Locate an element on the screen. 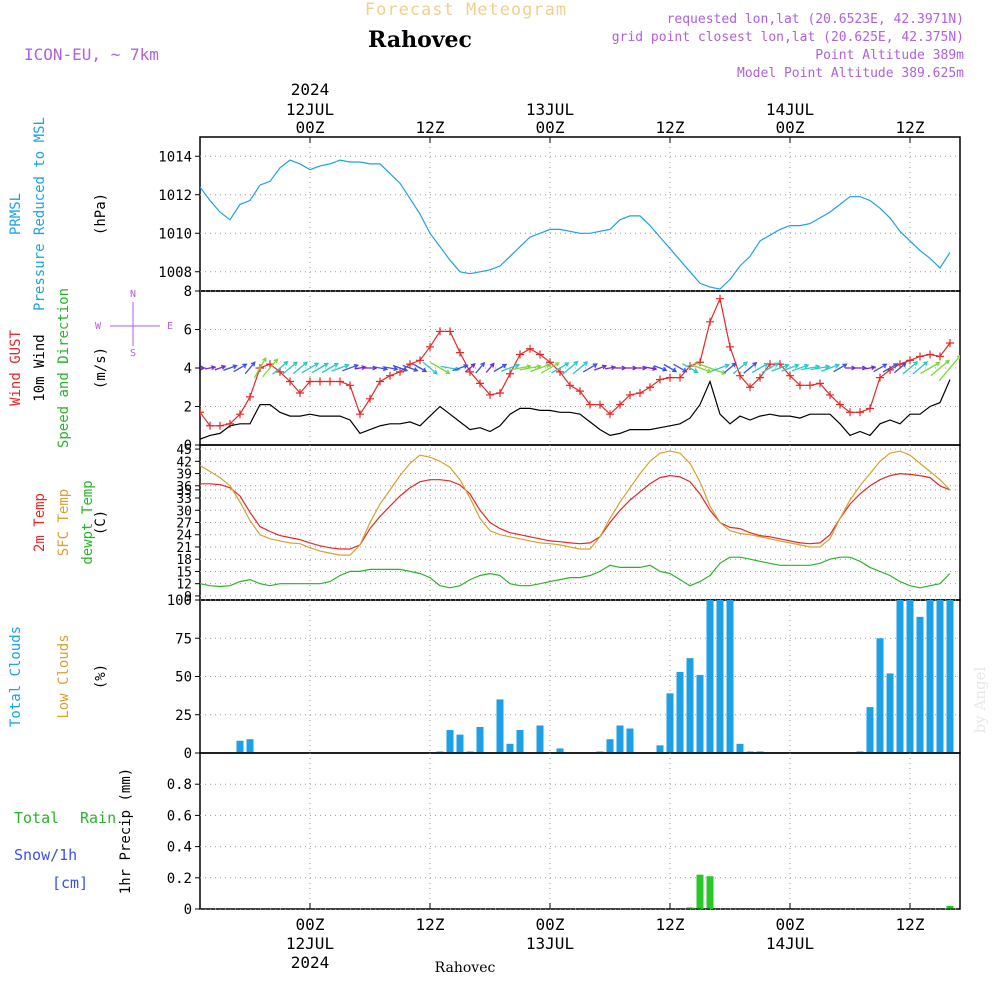 This screenshot has width=1000, height=1000. y-tick-label: 30 is located at coordinates (184, 511).